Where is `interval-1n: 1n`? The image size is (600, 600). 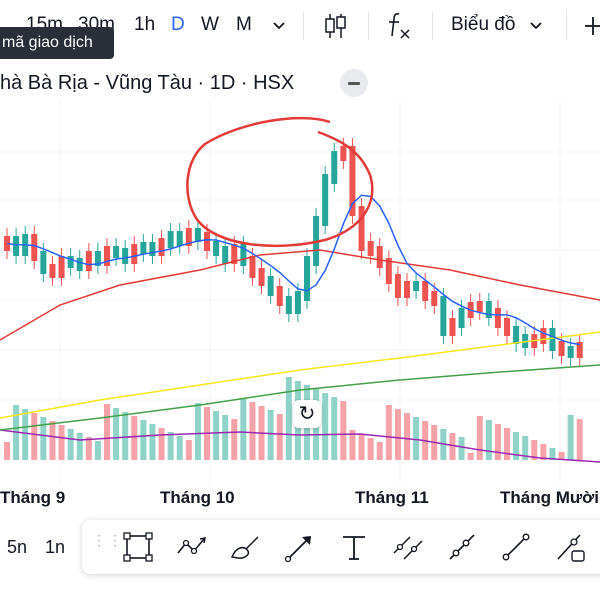
interval-1n: 1n is located at coordinates (55, 547).